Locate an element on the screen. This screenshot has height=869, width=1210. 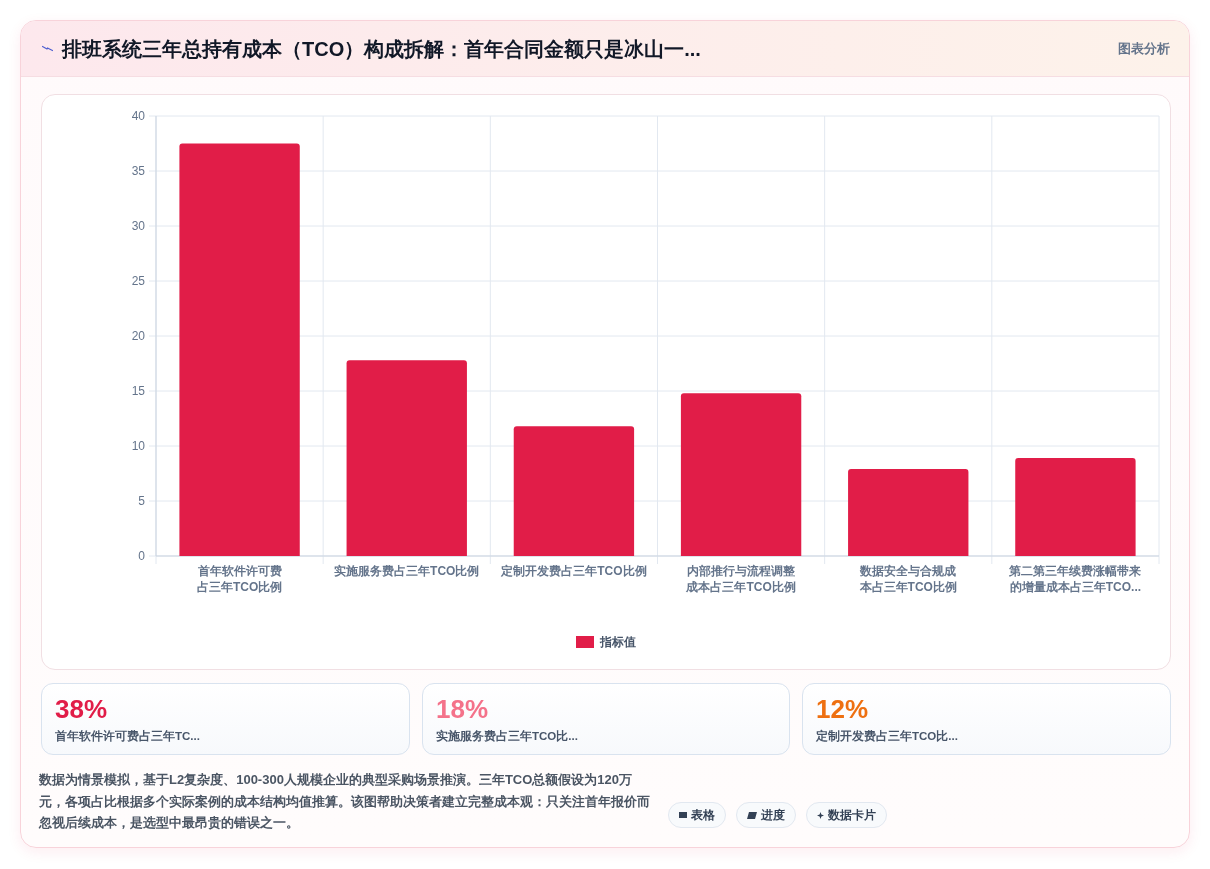
x-tick-label: 数据安全与合规成本占三年TCO比例 is located at coordinates (907, 579).